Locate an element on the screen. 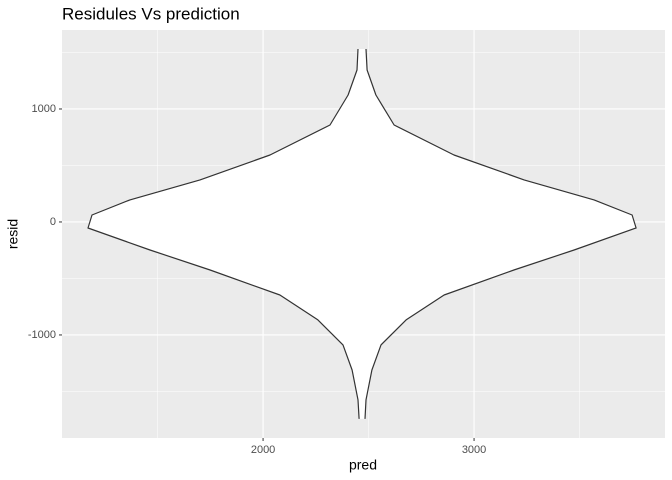 The width and height of the screenshot is (672, 480). x-axis-label: pred is located at coordinates (363, 465).